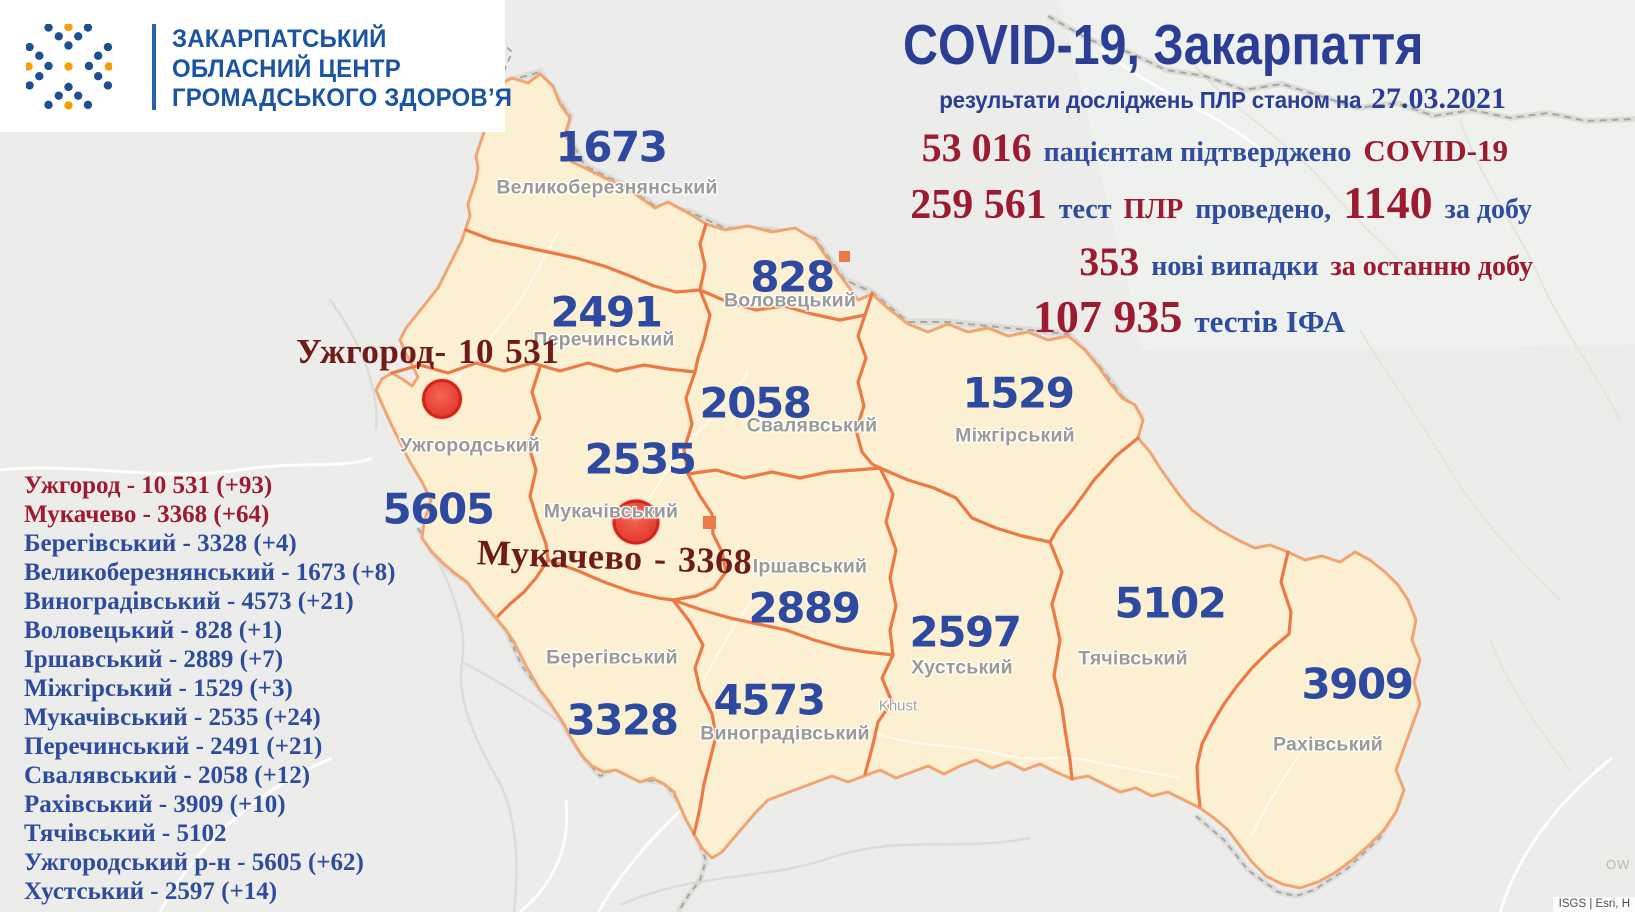 This screenshot has width=1635, height=912. Describe the element at coordinates (611, 147) in the screenshot. I see `district-number-velykoberezniansky: 1673` at that location.